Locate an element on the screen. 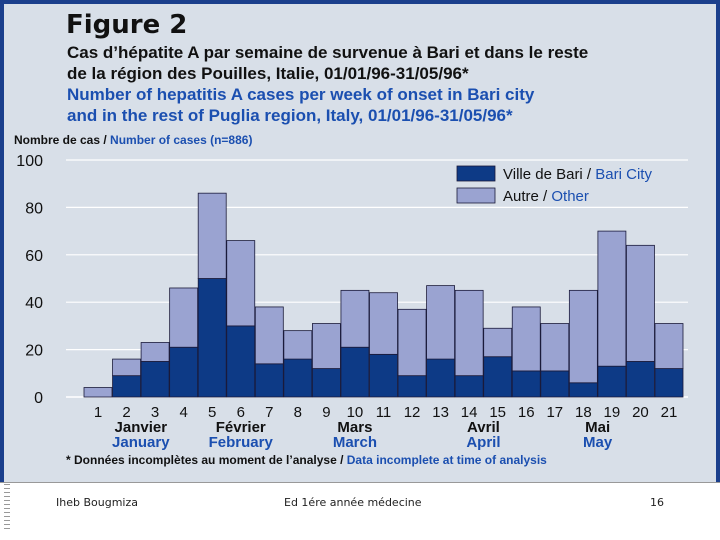 The width and height of the screenshot is (720, 540). legend-label-other: Autre / Other is located at coordinates (546, 196).